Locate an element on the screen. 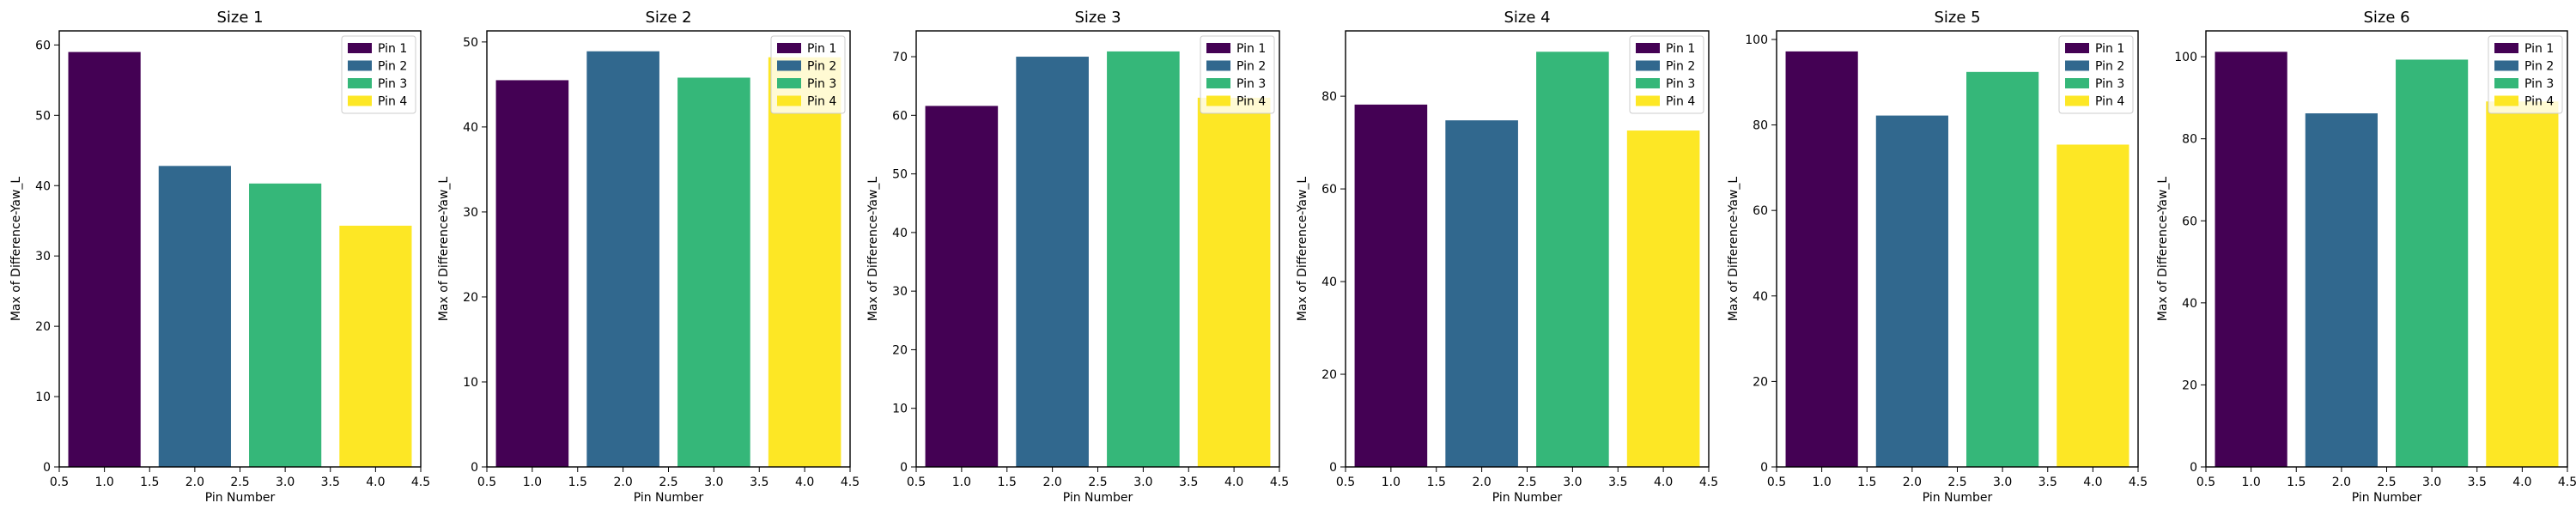 This screenshot has width=2576, height=515. chart-title: Size 6 is located at coordinates (2386, 18).